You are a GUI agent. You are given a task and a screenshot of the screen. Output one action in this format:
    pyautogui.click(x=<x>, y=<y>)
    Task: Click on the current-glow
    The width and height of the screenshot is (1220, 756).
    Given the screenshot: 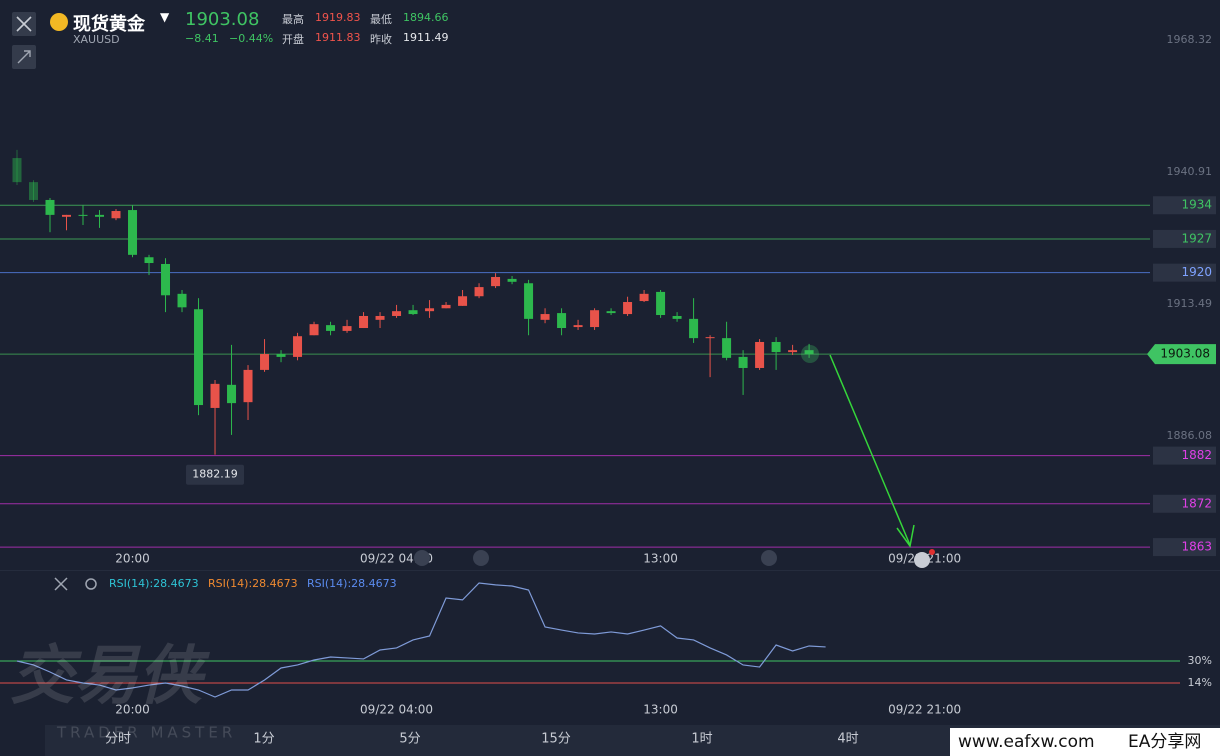 What is the action you would take?
    pyautogui.click(x=810, y=354)
    